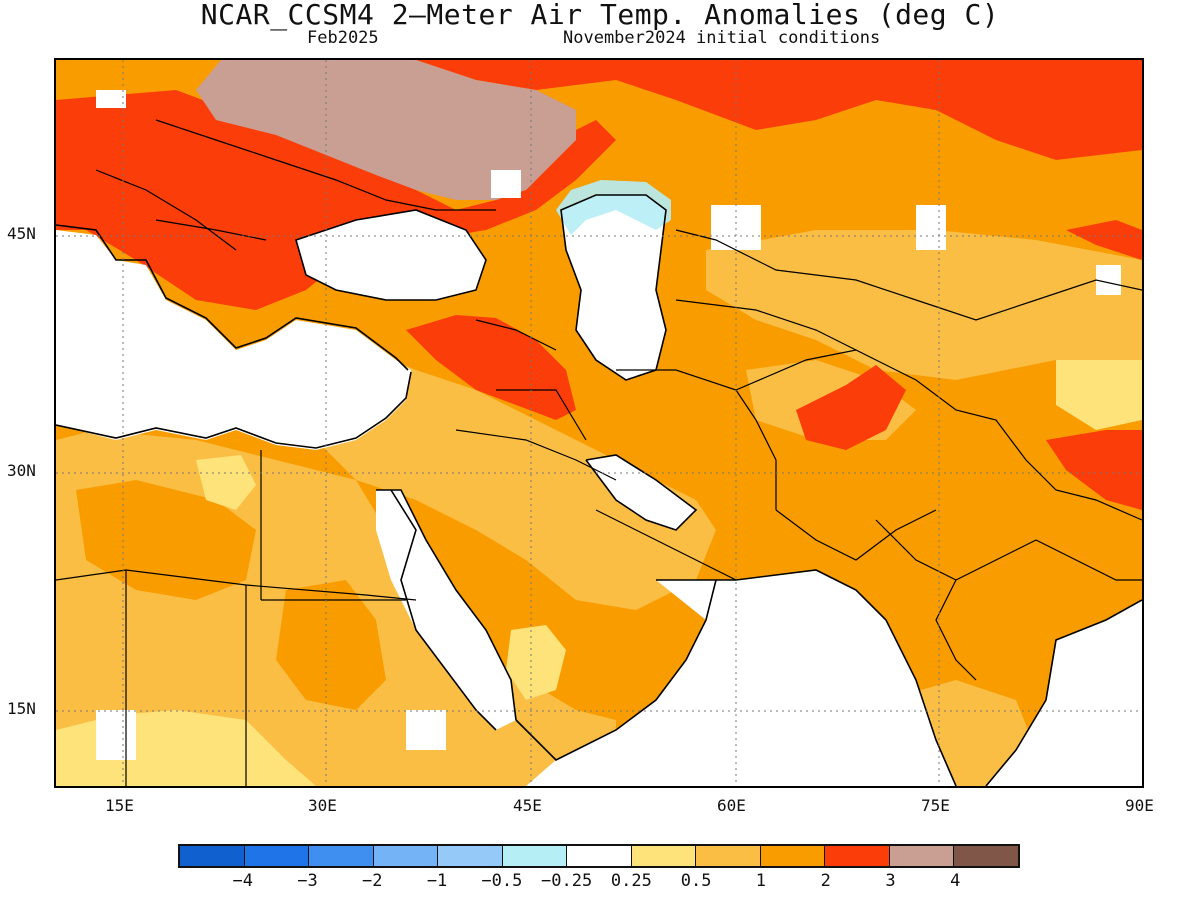  What do you see at coordinates (322, 805) in the screenshot?
I see `lon-label-30e: 30E` at bounding box center [322, 805].